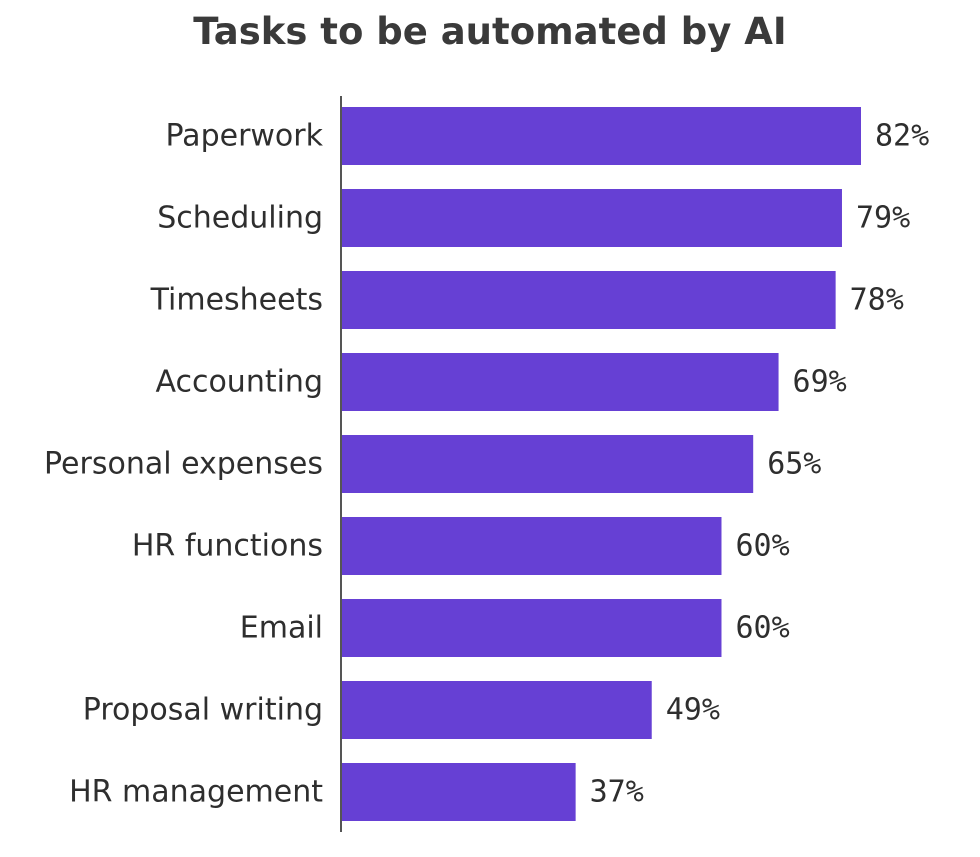  I want to click on bar-accounting, so click(560, 382).